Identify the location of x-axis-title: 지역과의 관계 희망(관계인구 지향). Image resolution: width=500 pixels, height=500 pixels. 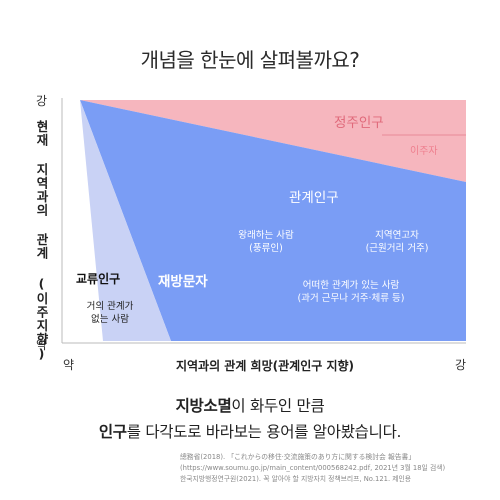
(265, 366).